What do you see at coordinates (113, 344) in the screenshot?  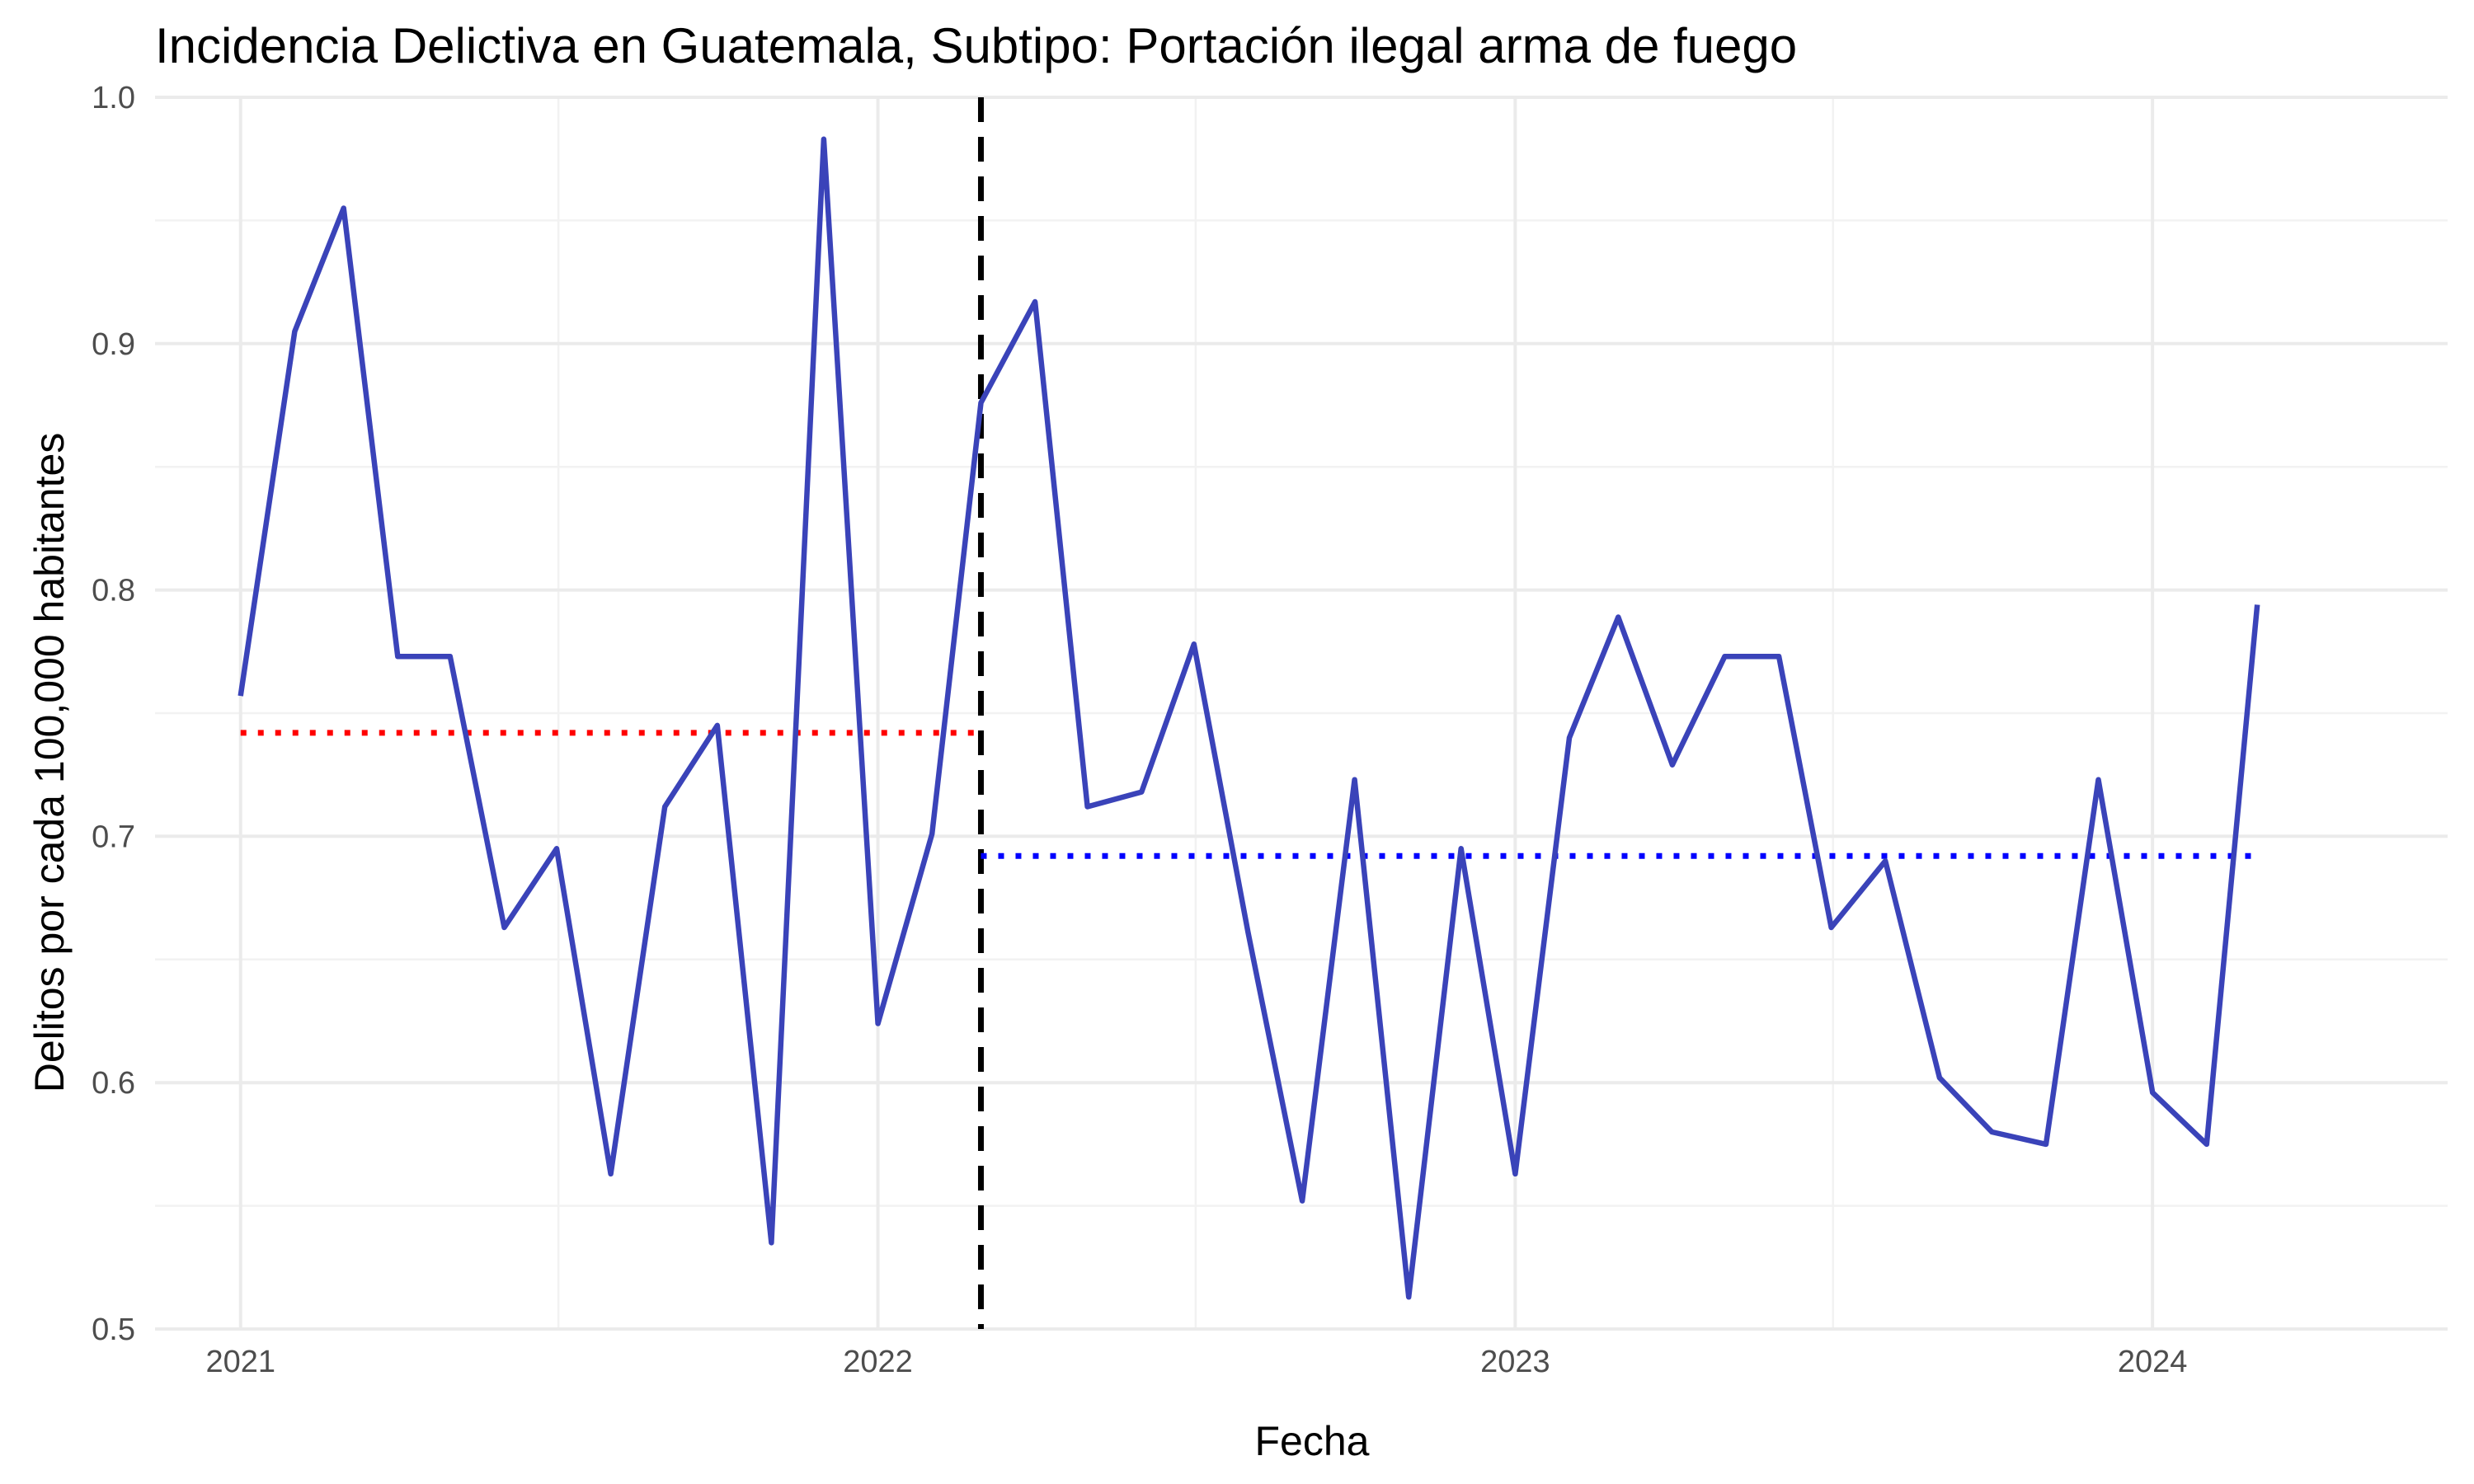 I see `y-tick-label: 0.9` at bounding box center [113, 344].